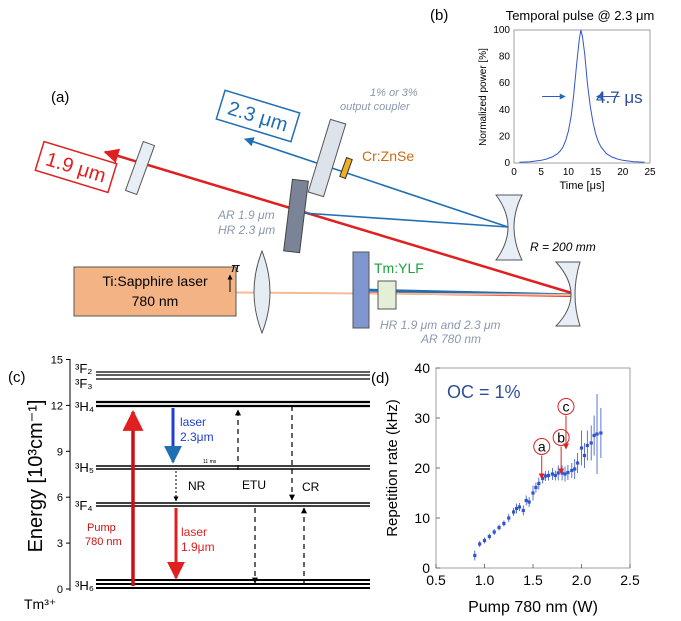  I want to click on energy-levels, so click(233, 480).